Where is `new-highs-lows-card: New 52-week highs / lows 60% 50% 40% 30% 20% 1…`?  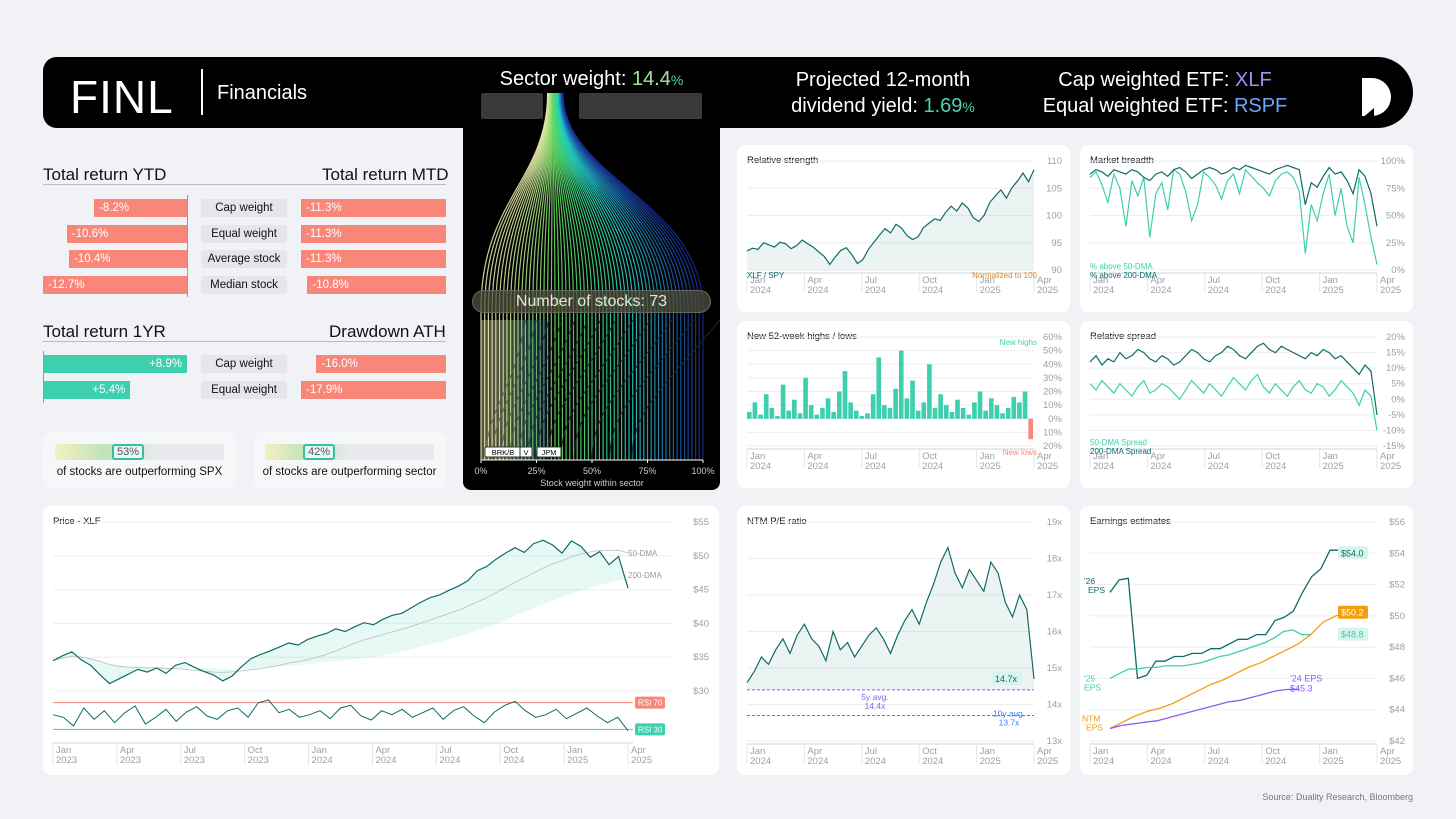 new-highs-lows-card: New 52-week highs / lows 60% 50% 40% 30% 20% 1… is located at coordinates (903, 404).